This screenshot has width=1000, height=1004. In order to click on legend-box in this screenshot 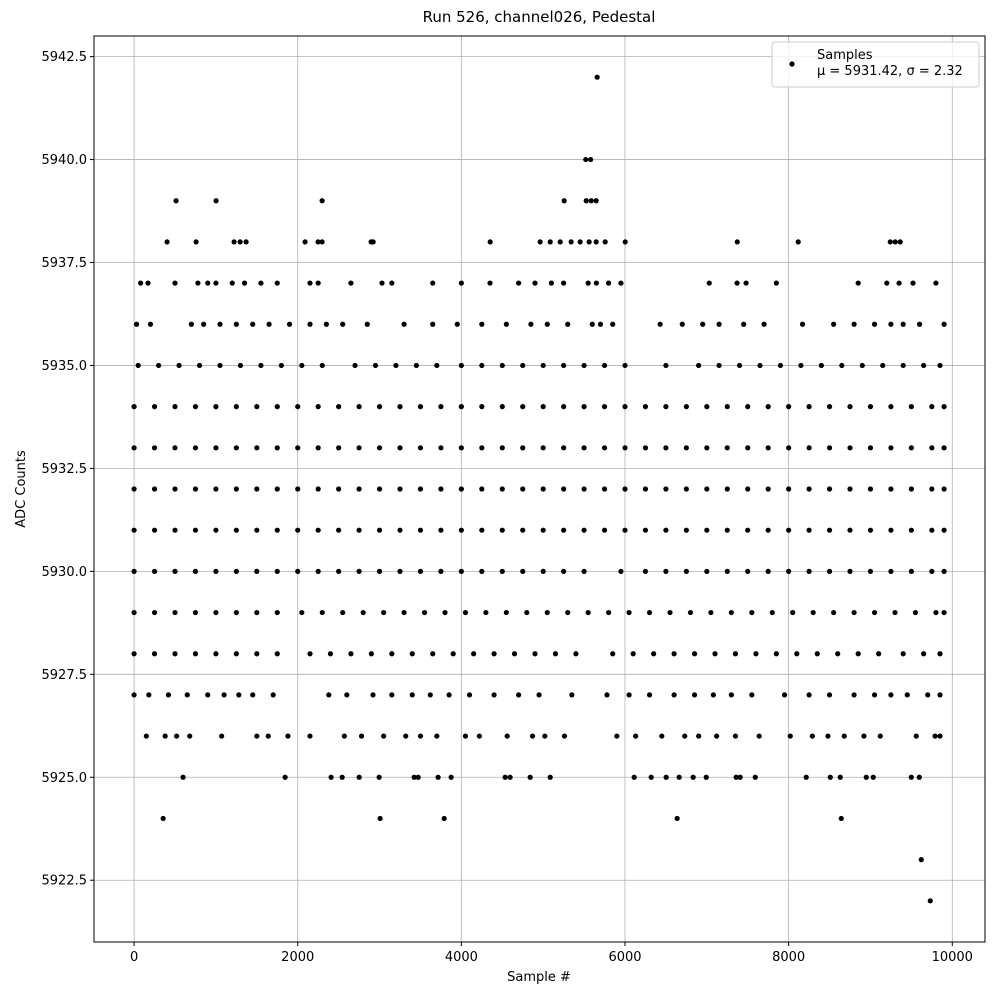, I will do `click(875, 64)`.